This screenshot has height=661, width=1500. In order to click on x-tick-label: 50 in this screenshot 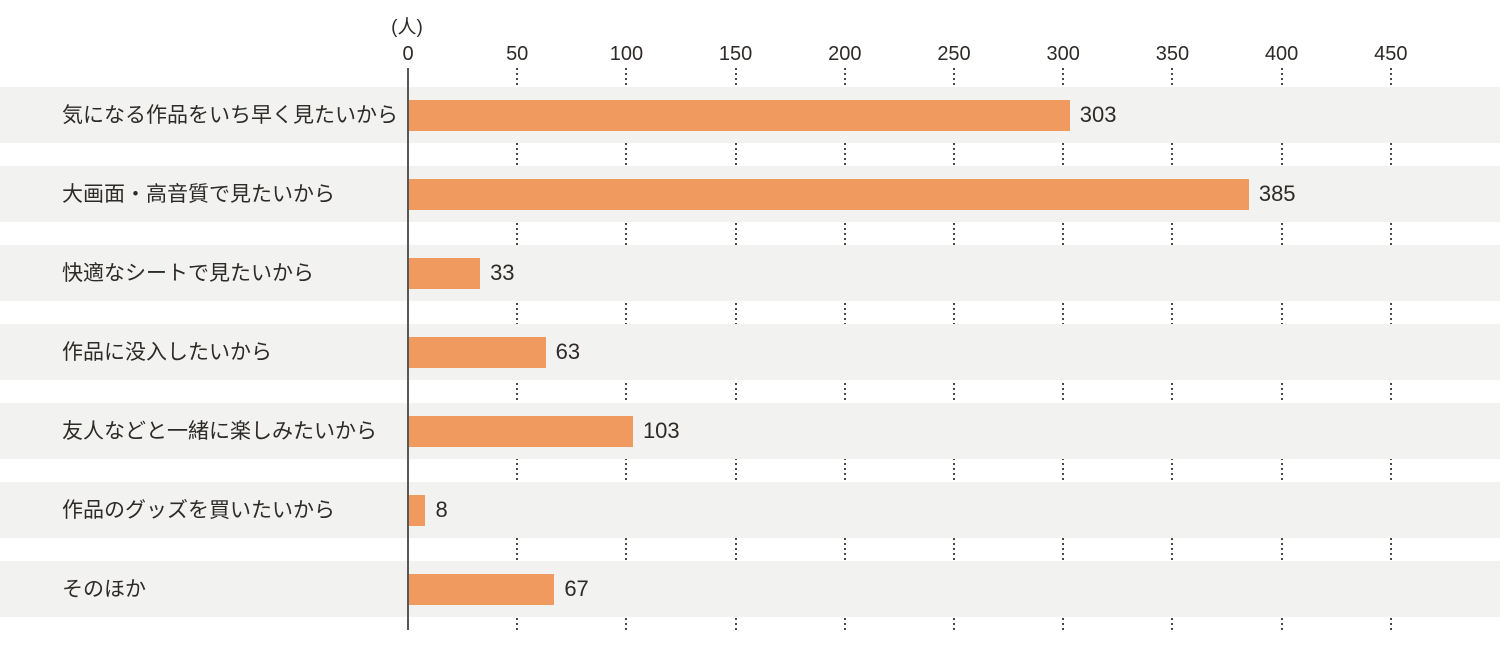, I will do `click(517, 54)`.